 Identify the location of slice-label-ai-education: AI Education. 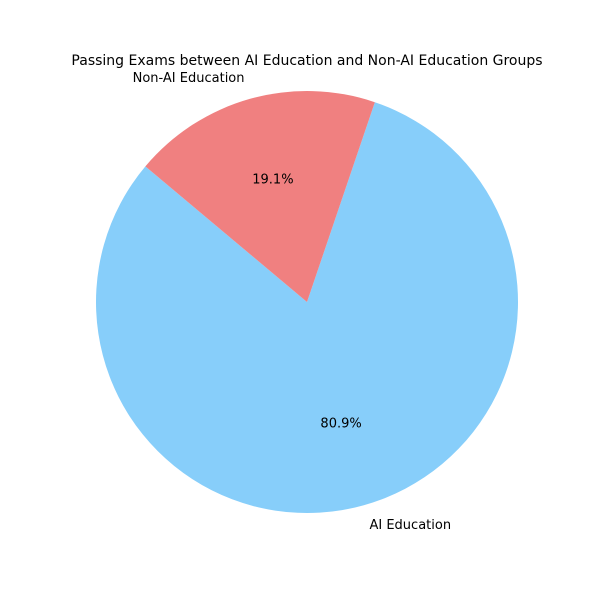
(410, 525).